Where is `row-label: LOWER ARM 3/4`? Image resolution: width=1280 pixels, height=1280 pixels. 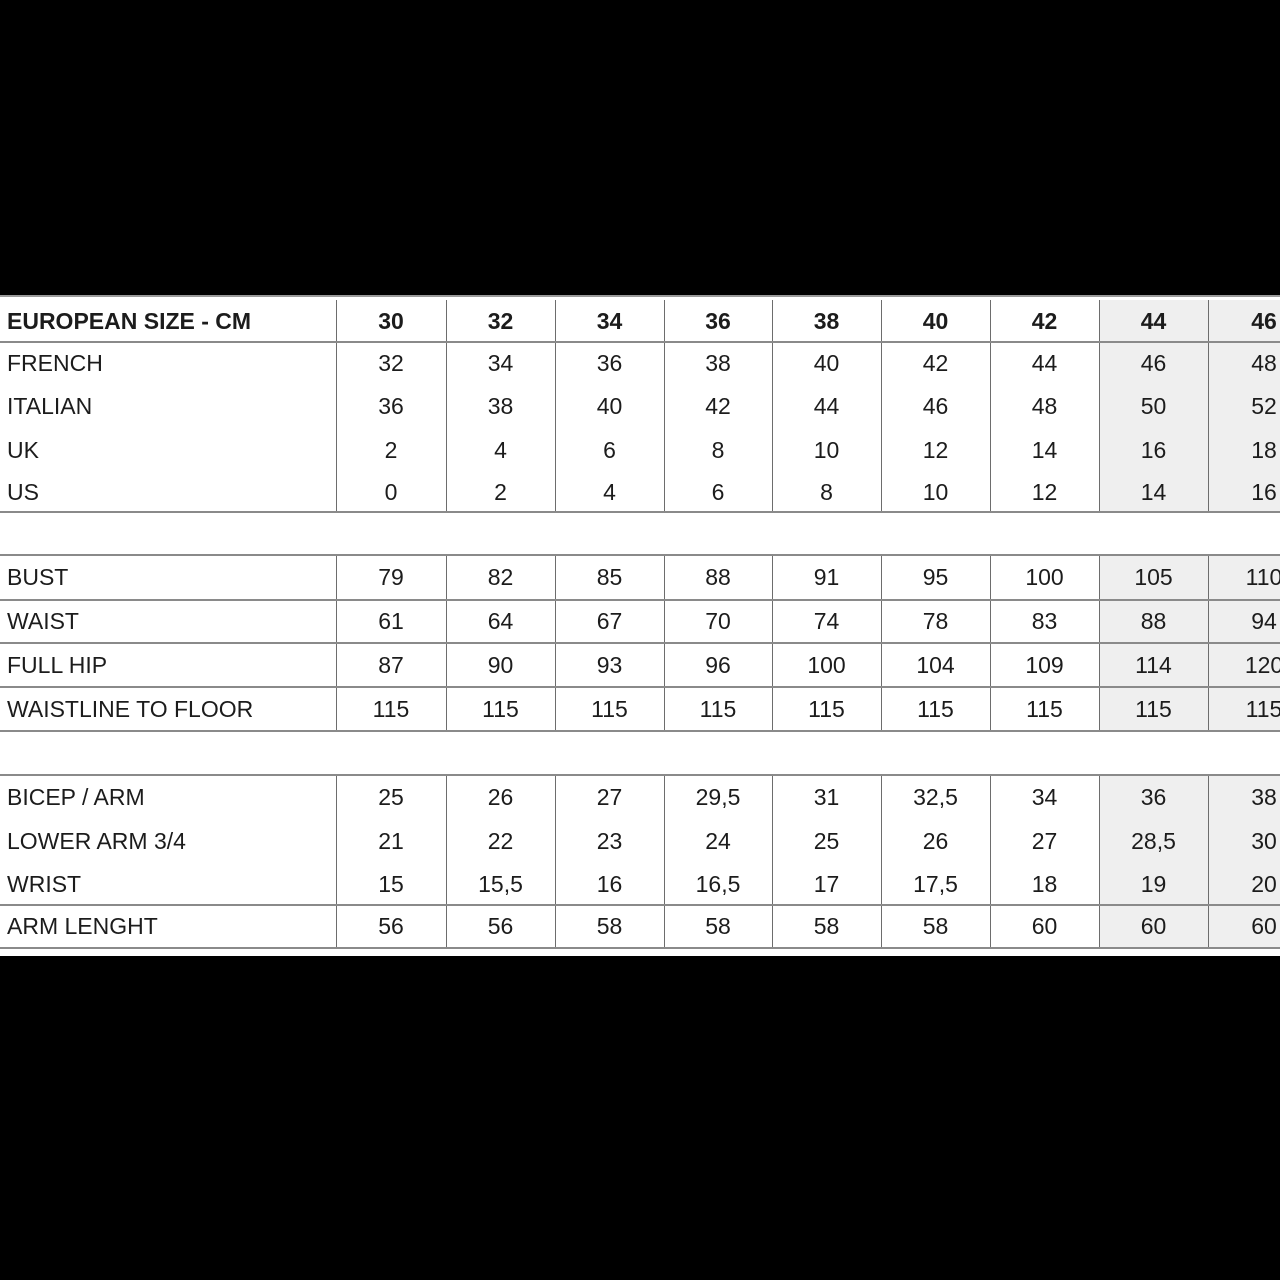 row-label: LOWER ARM 3/4 is located at coordinates (96, 841).